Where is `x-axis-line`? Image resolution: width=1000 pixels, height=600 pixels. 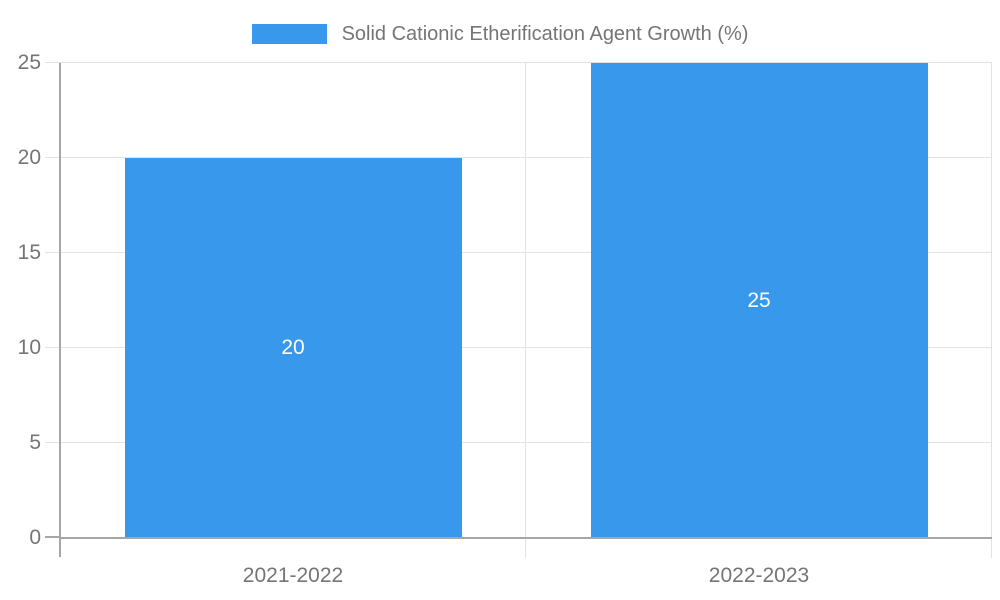
x-axis-line is located at coordinates (526, 538).